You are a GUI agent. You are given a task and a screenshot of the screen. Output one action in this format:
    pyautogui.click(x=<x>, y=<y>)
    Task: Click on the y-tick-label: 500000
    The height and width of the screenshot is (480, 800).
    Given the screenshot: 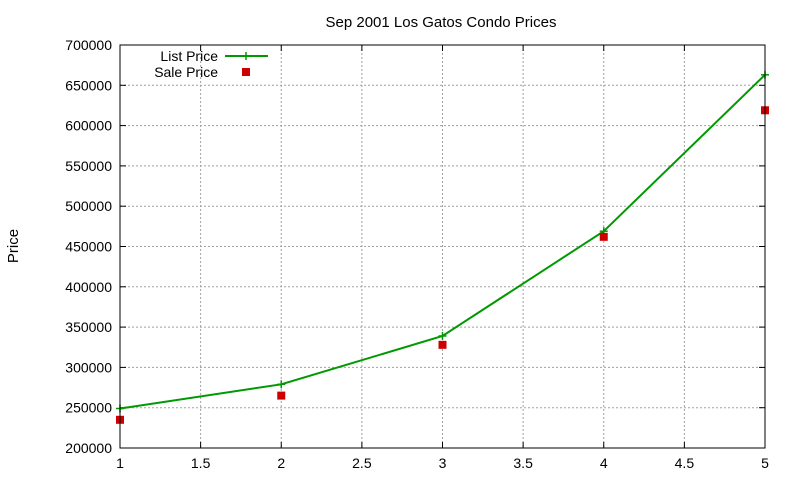 What is the action you would take?
    pyautogui.click(x=88, y=206)
    